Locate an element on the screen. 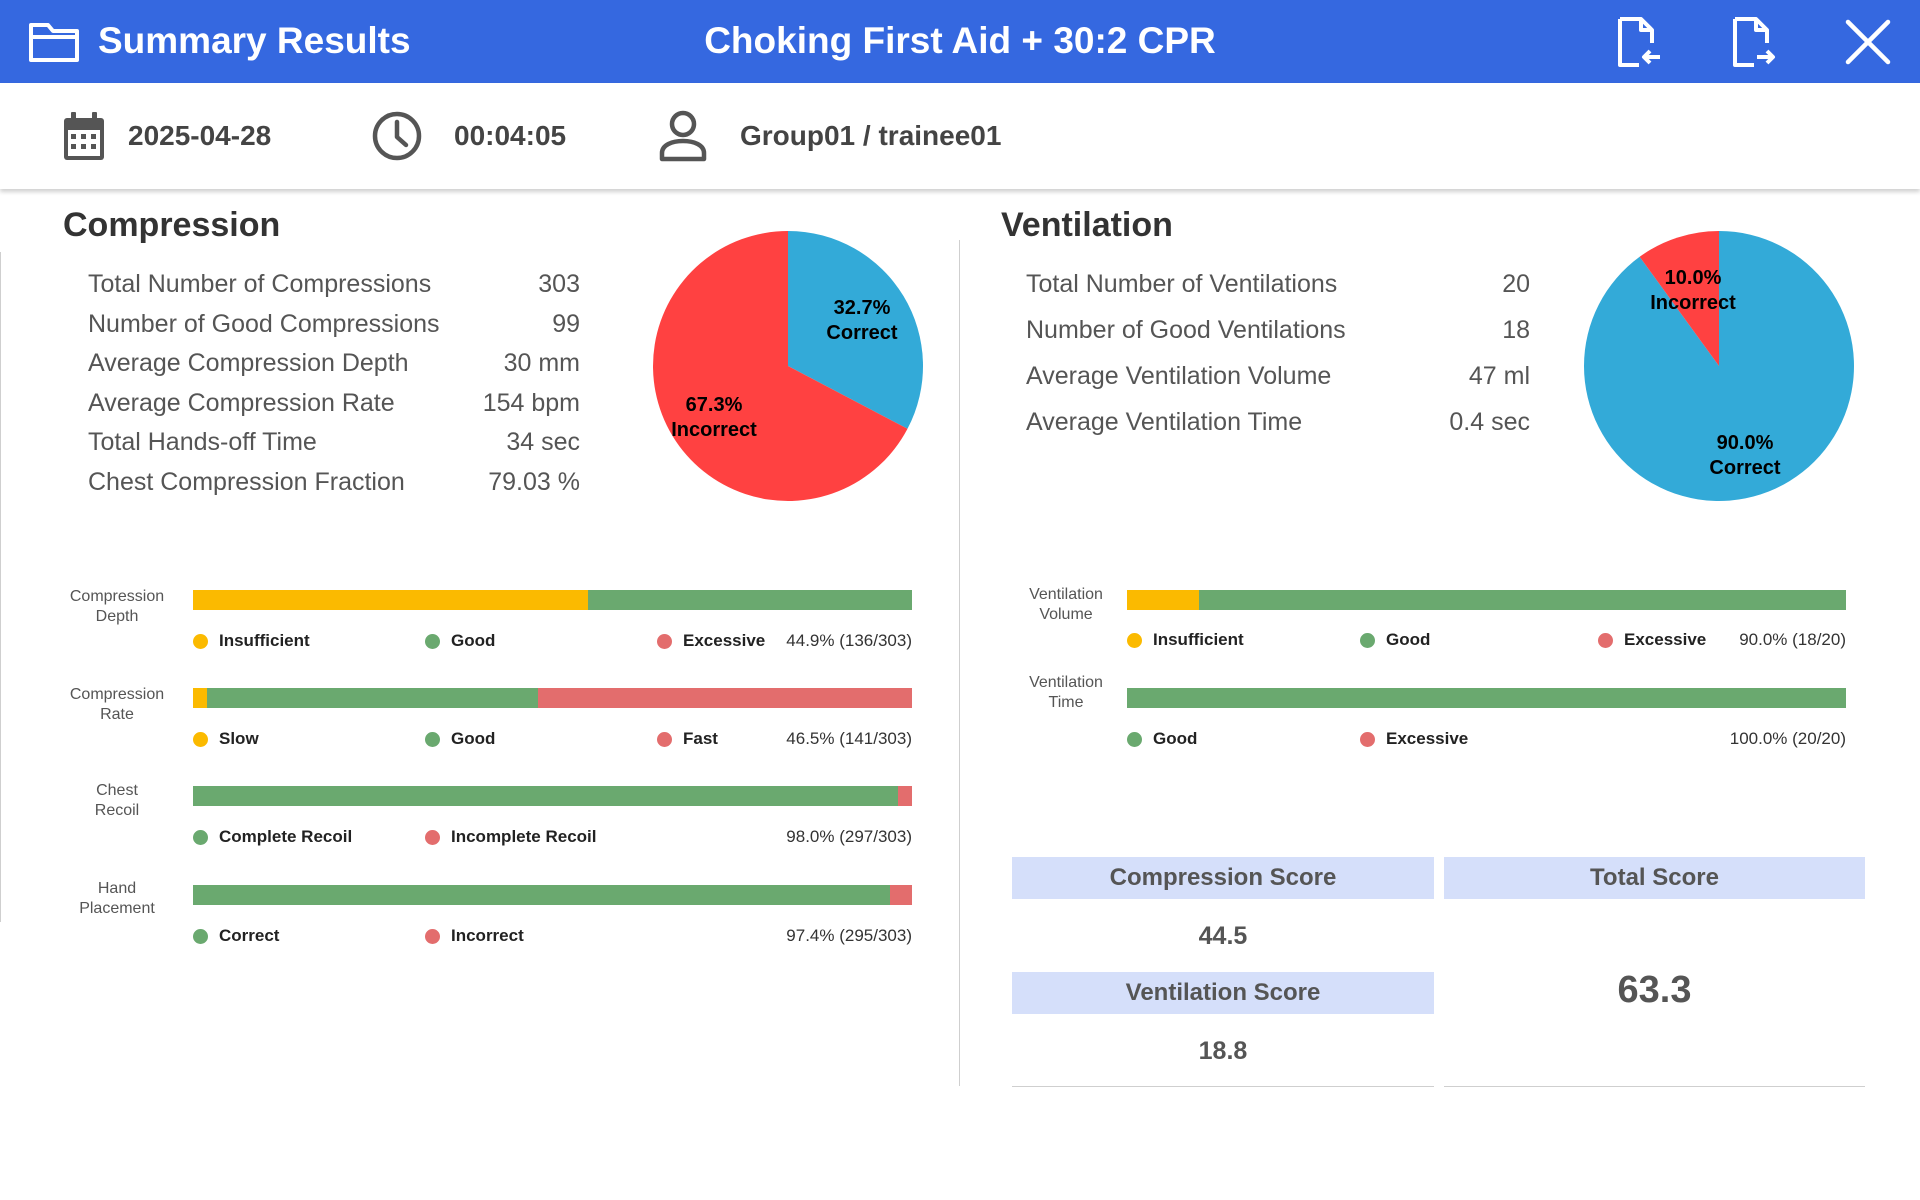 The width and height of the screenshot is (1920, 1200). stat-value: 18 is located at coordinates (1516, 330).